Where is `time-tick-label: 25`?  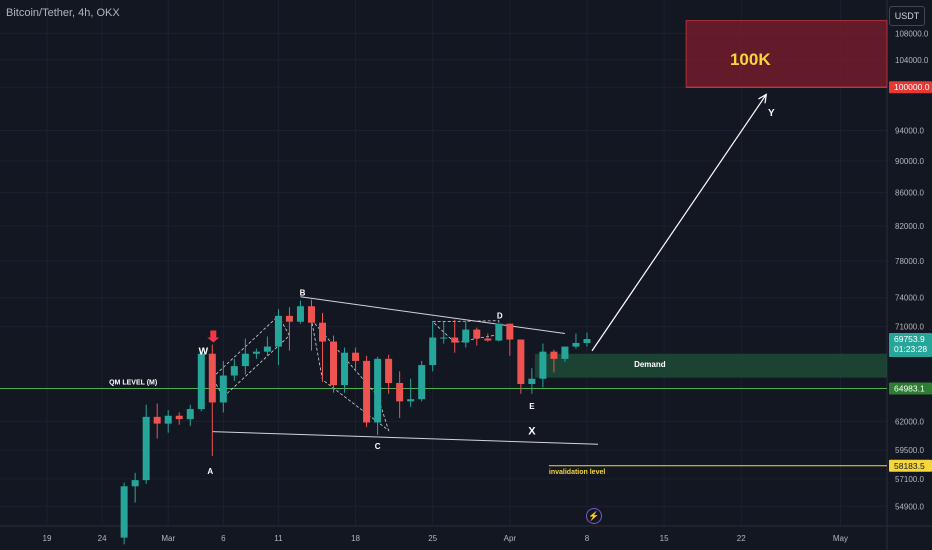 time-tick-label: 25 is located at coordinates (432, 538).